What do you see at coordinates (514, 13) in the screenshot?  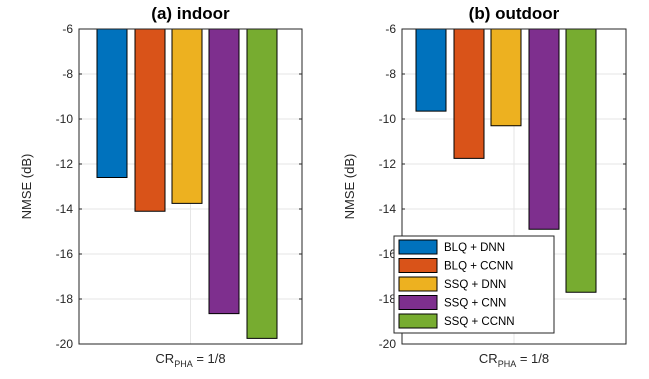 I see `chart-title: (b) outdoor` at bounding box center [514, 13].